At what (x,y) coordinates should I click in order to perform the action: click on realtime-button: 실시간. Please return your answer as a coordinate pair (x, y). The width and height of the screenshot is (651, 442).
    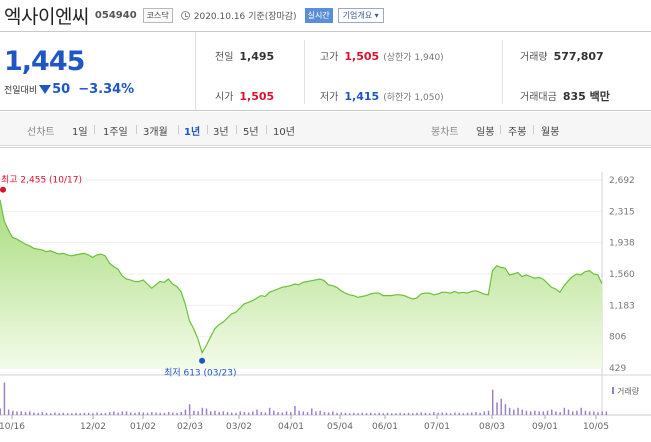
    Looking at the image, I should click on (318, 15).